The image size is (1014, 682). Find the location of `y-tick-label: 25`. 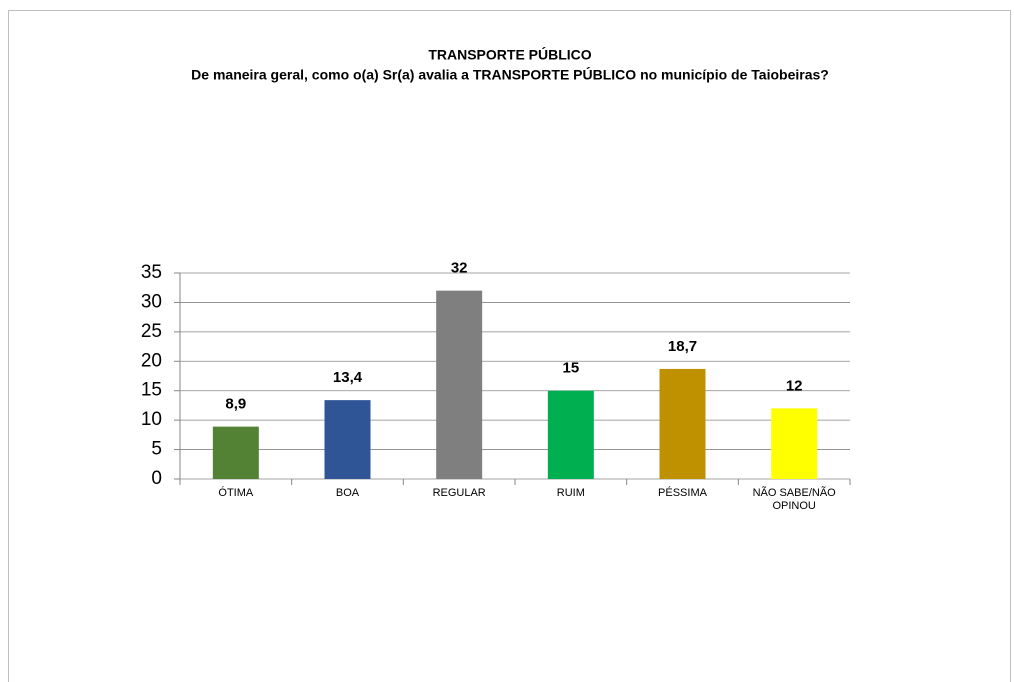

y-tick-label: 25 is located at coordinates (151, 331).